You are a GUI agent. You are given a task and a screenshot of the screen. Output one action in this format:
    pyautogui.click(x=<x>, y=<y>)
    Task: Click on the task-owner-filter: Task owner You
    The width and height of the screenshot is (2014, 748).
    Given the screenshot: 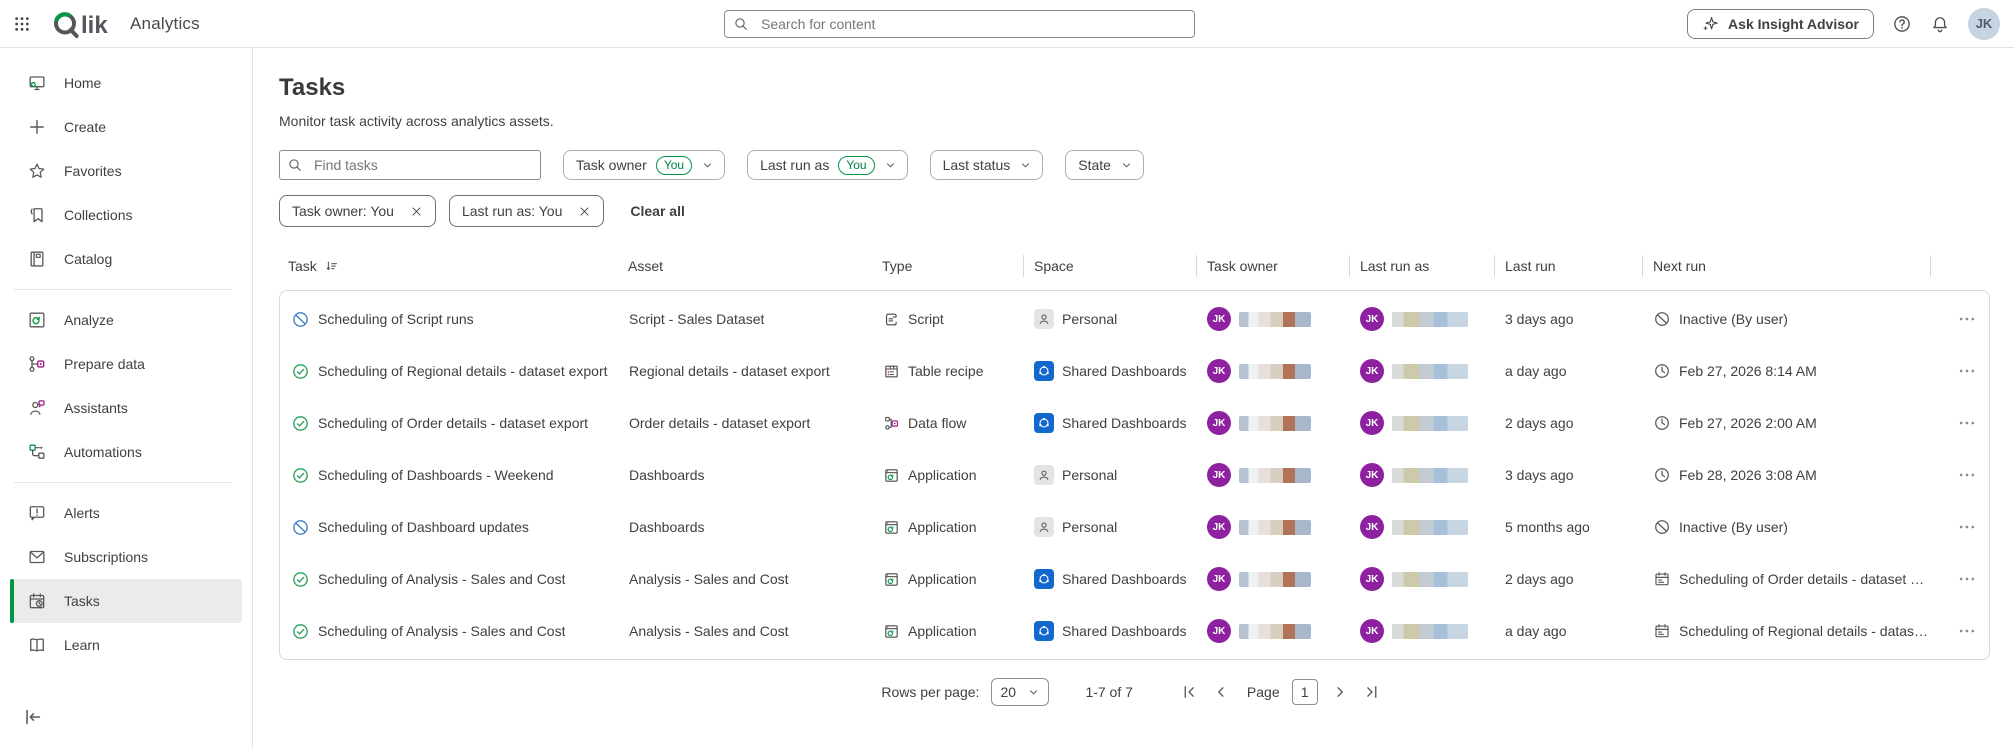 What is the action you would take?
    pyautogui.click(x=644, y=165)
    